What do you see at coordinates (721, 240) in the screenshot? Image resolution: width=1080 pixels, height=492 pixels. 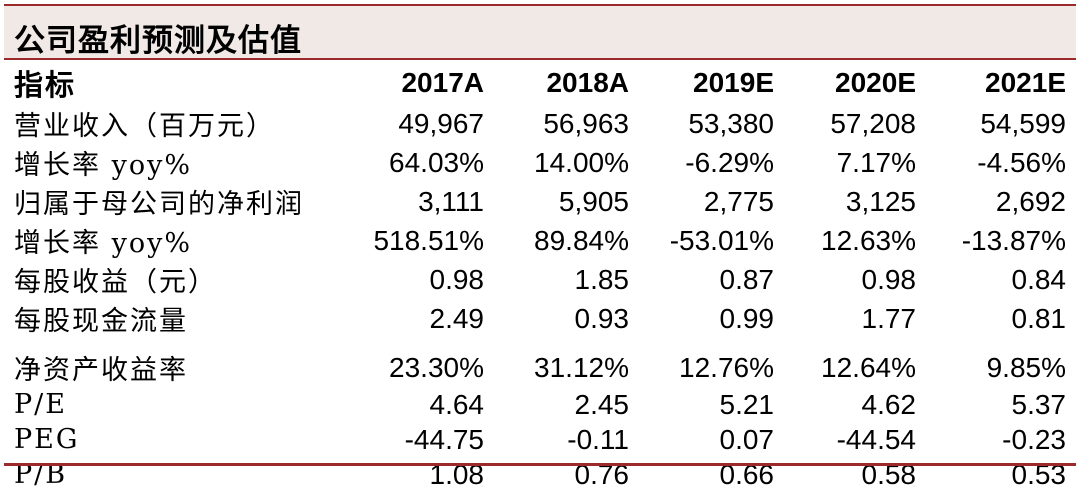 I see `table-cell: -53.01%` at bounding box center [721, 240].